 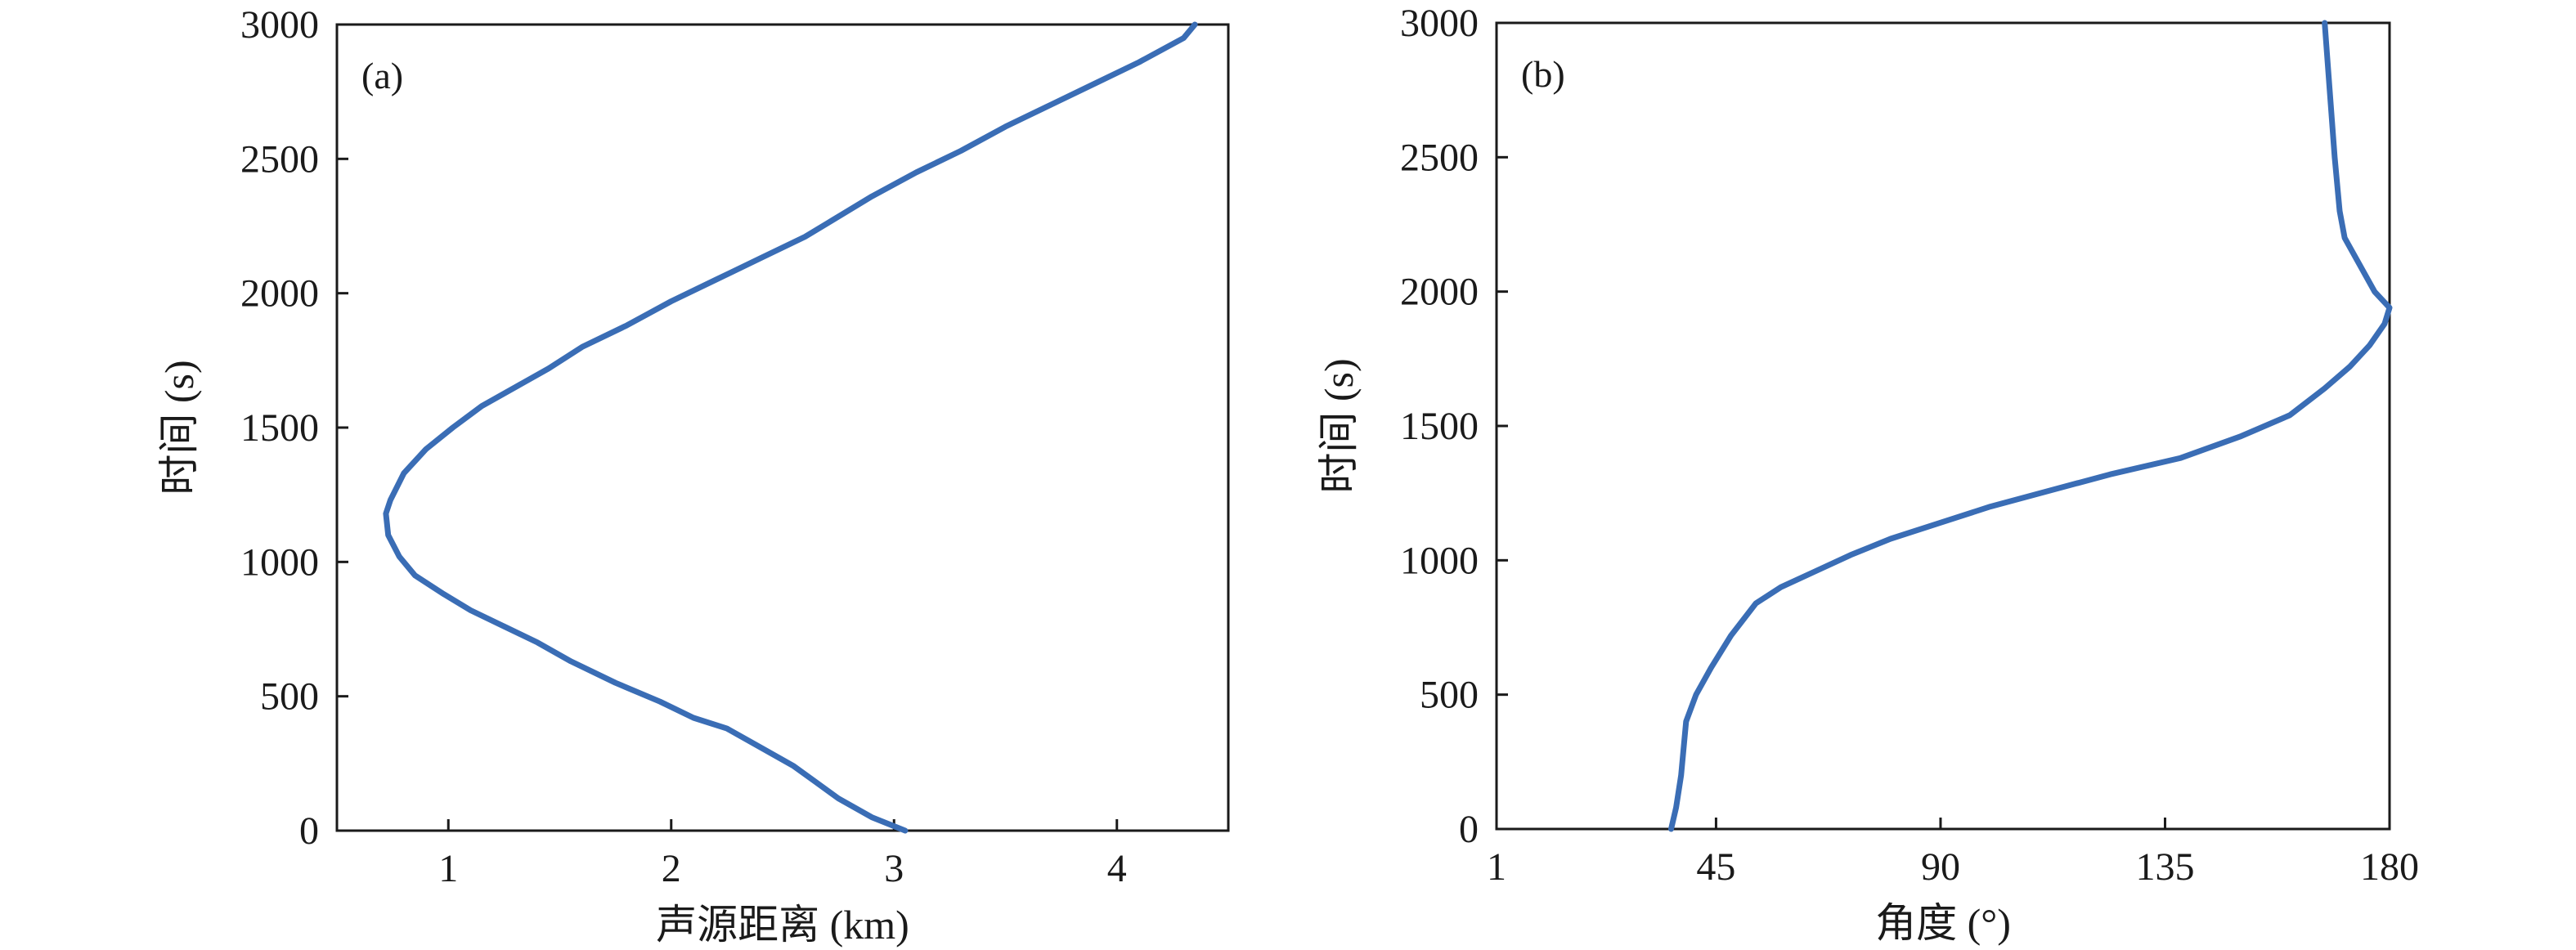 What do you see at coordinates (2389, 867) in the screenshot?
I see `panel-b-x-tick-label: 180` at bounding box center [2389, 867].